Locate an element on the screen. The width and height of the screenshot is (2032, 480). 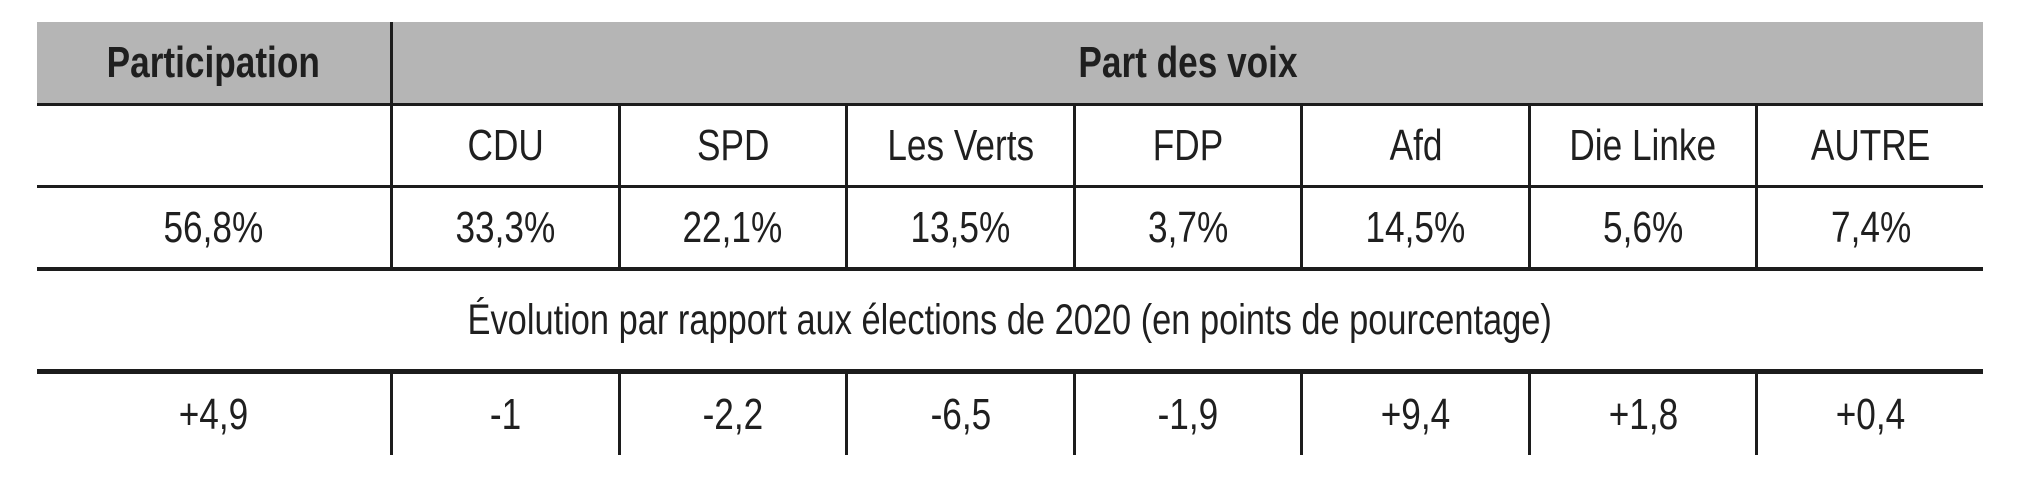
party-header-cdu: CDU is located at coordinates (504, 145).